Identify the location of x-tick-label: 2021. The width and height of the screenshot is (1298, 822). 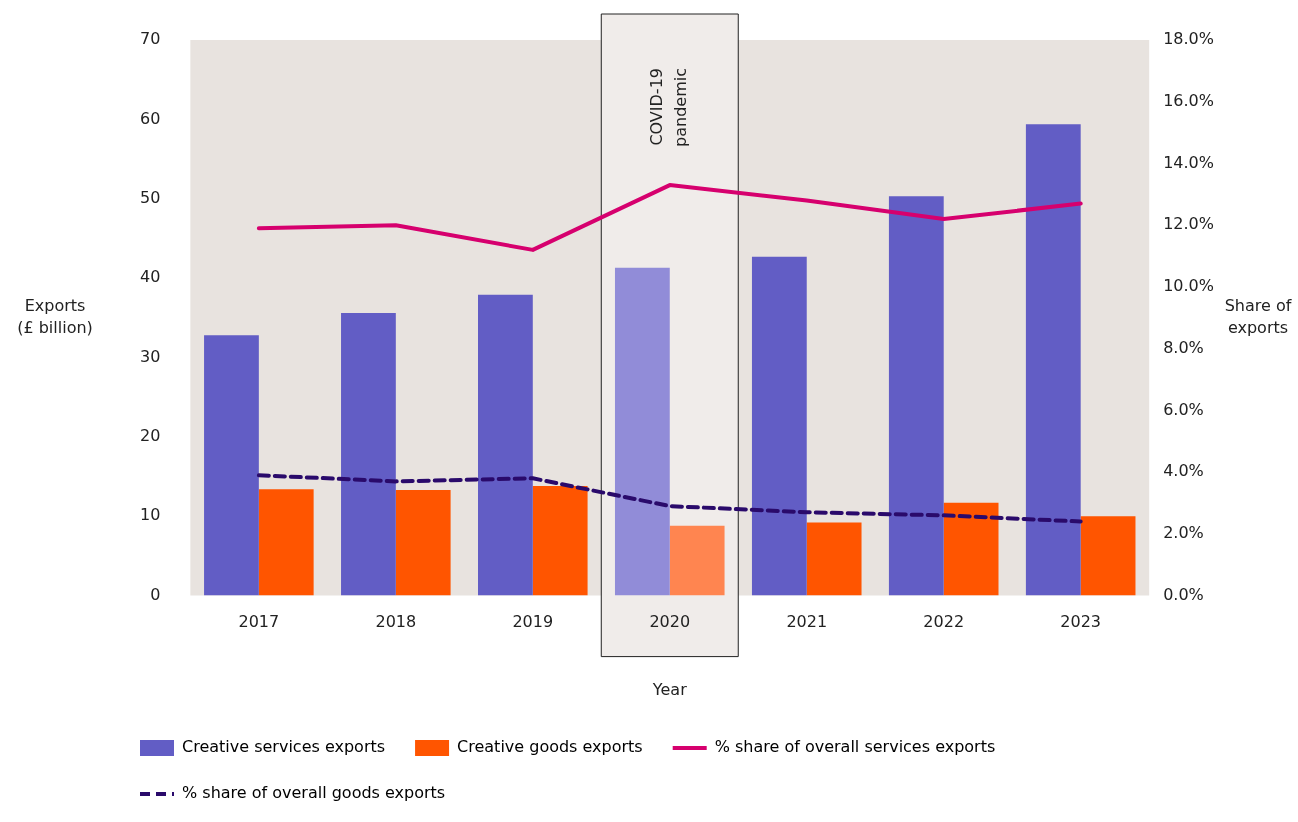
(807, 622).